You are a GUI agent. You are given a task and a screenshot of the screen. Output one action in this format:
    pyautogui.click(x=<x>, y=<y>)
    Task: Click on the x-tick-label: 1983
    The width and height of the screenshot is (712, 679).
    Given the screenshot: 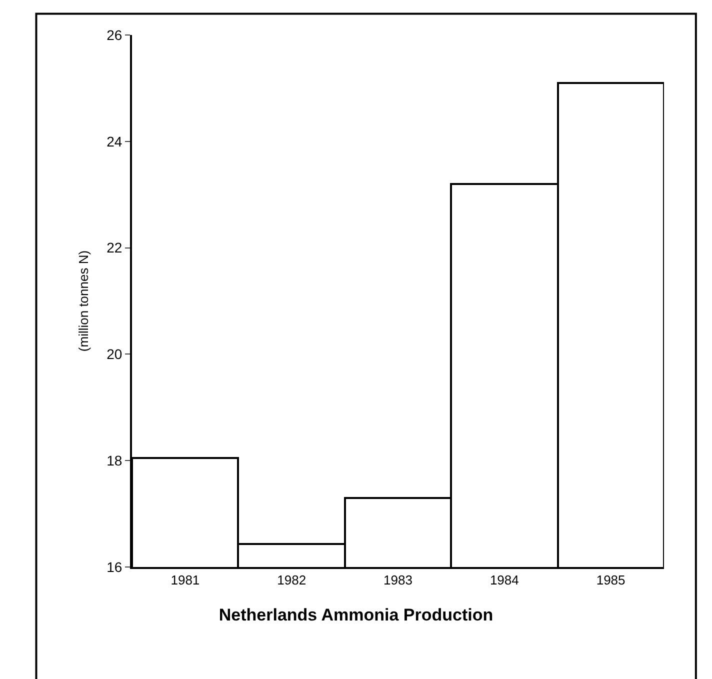 What is the action you would take?
    pyautogui.click(x=398, y=580)
    